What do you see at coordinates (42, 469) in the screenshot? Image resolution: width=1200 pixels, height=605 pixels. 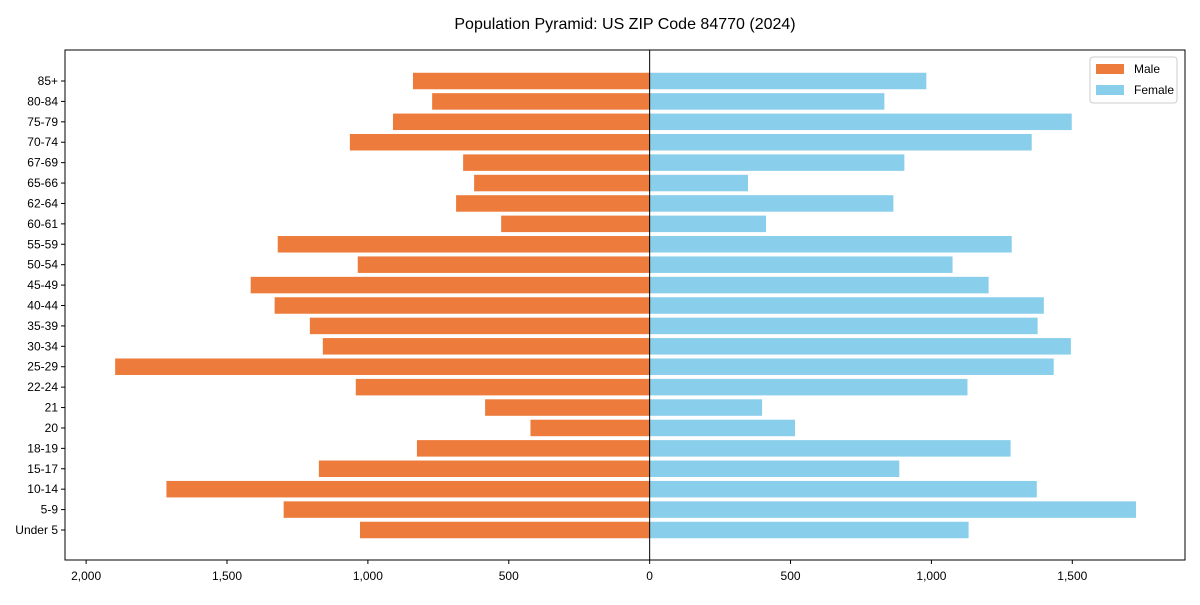 I see `y-tick-label: 15-17` at bounding box center [42, 469].